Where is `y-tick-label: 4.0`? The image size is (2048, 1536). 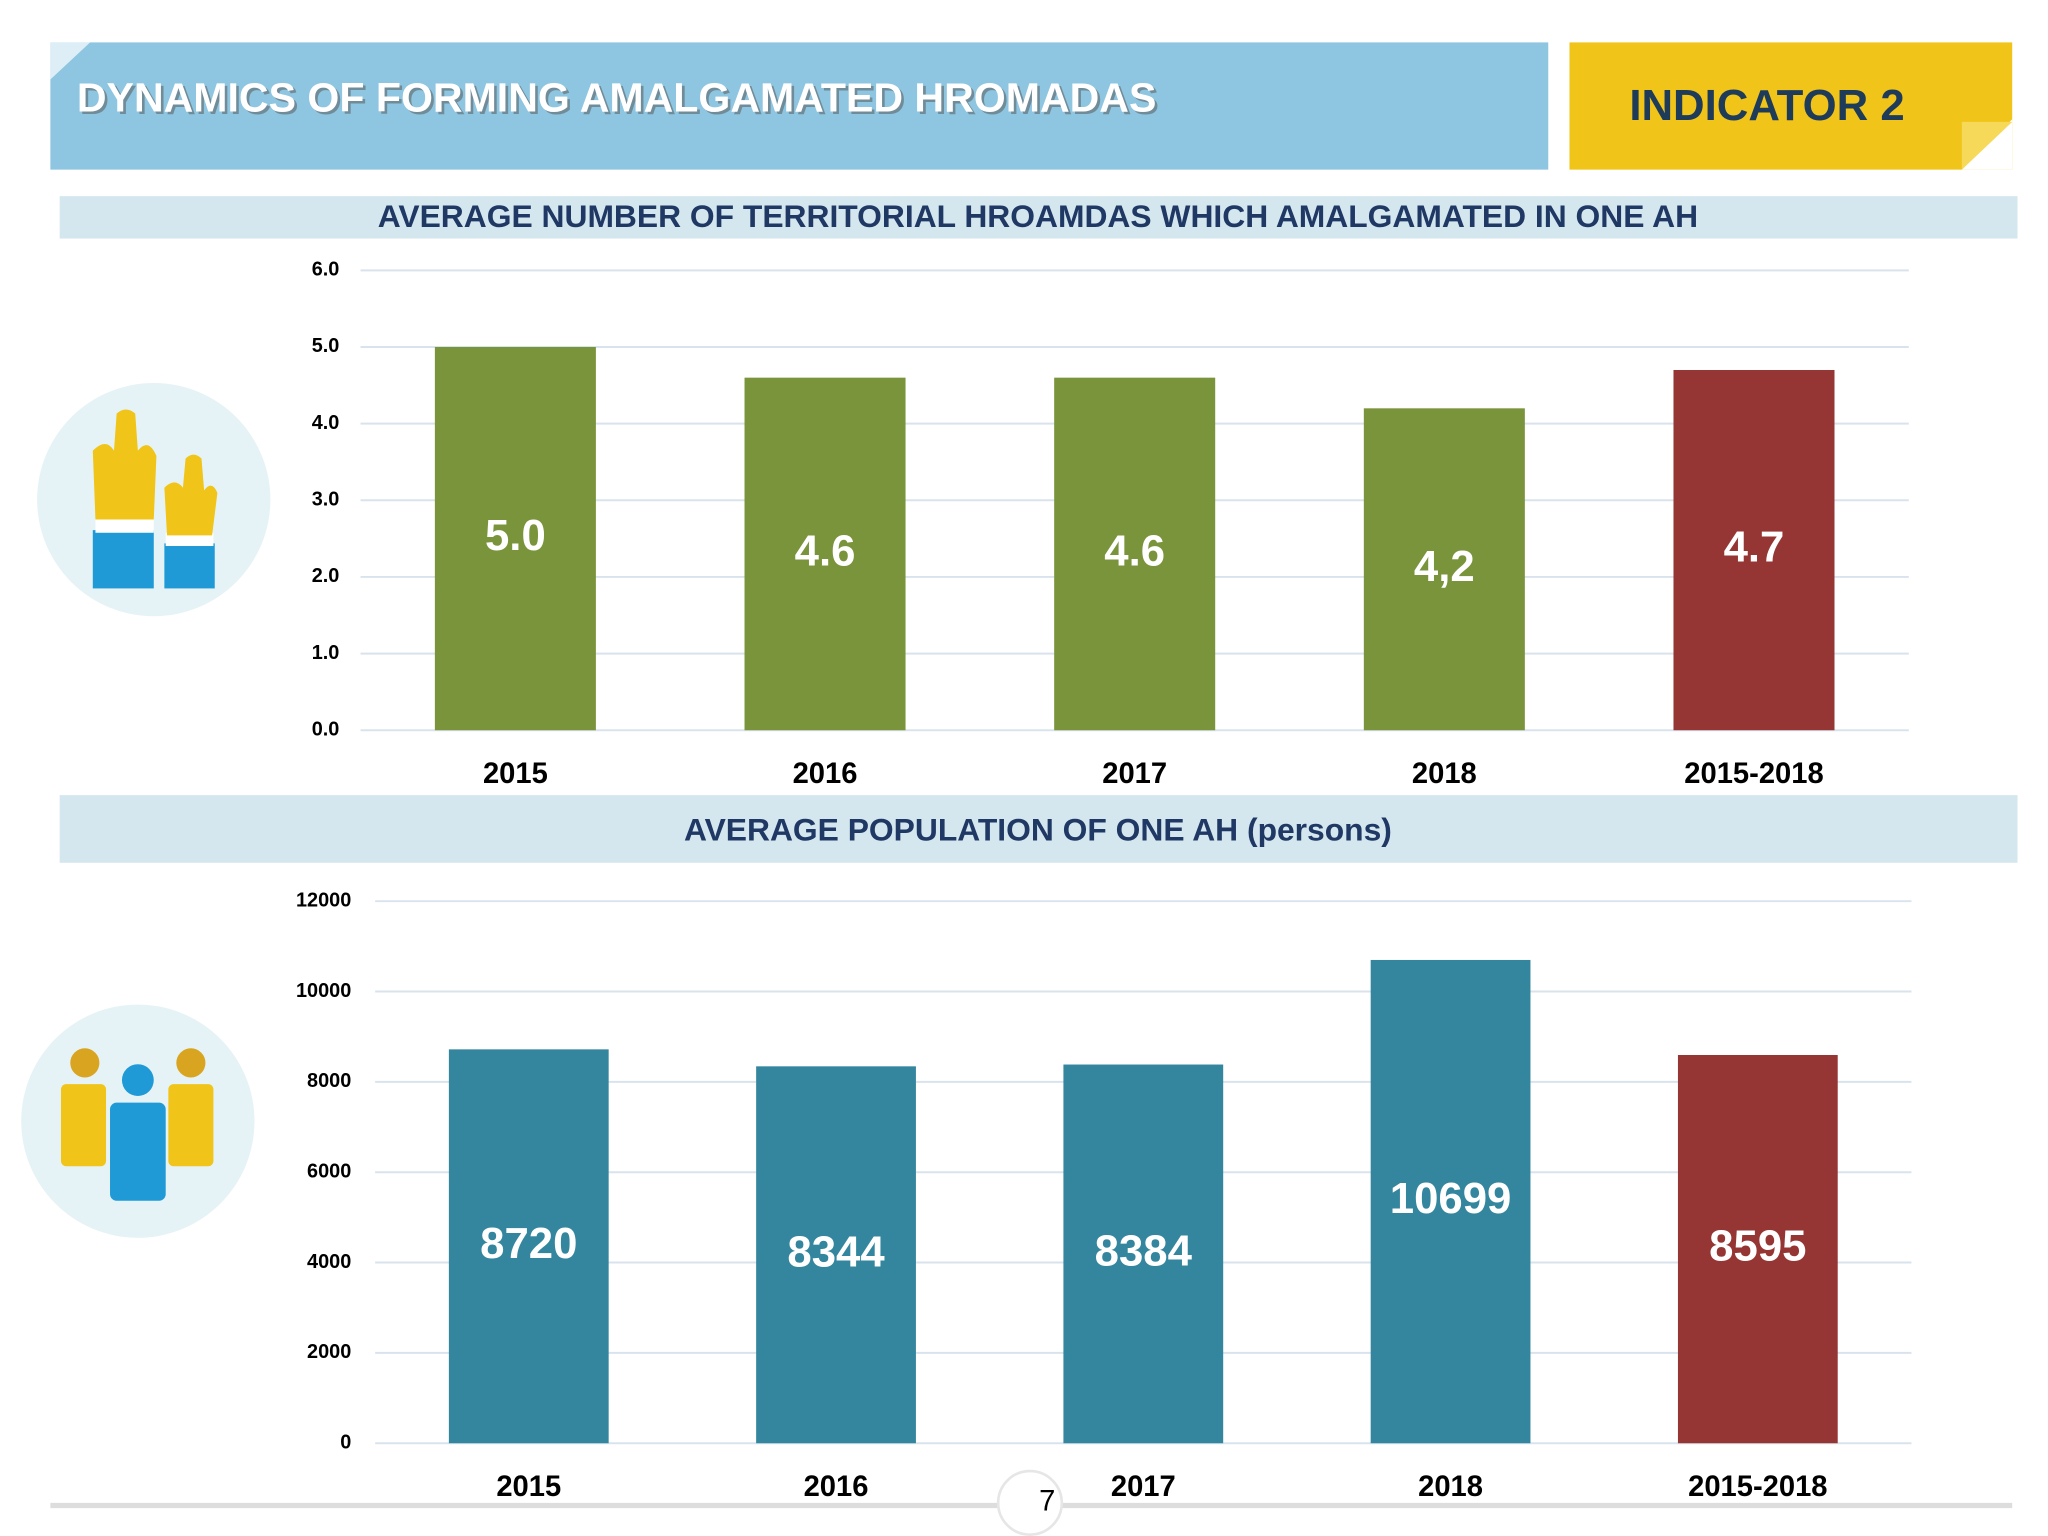 y-tick-label: 4.0 is located at coordinates (326, 423).